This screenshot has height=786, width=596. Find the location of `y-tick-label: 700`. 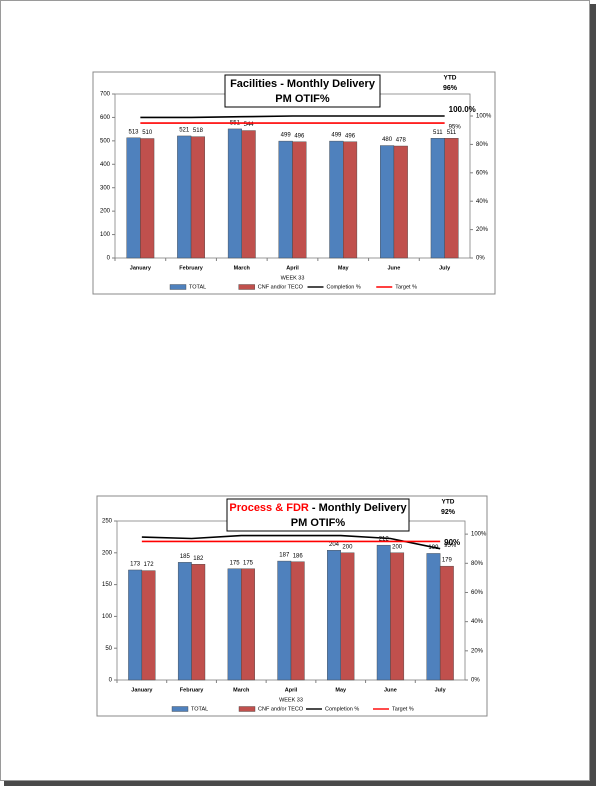

y-tick-label: 700 is located at coordinates (105, 95).